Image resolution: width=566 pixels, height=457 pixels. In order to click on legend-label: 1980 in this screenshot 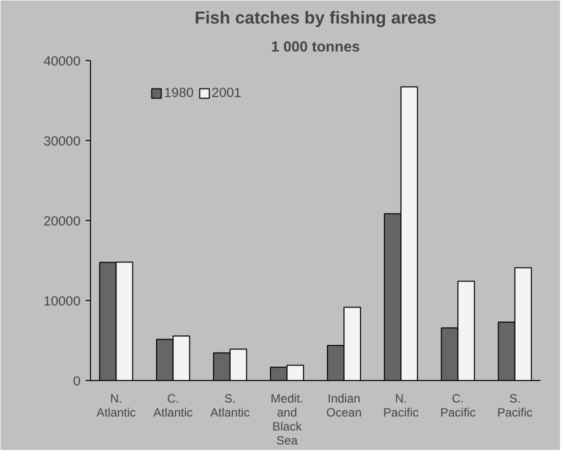, I will do `click(179, 92)`.